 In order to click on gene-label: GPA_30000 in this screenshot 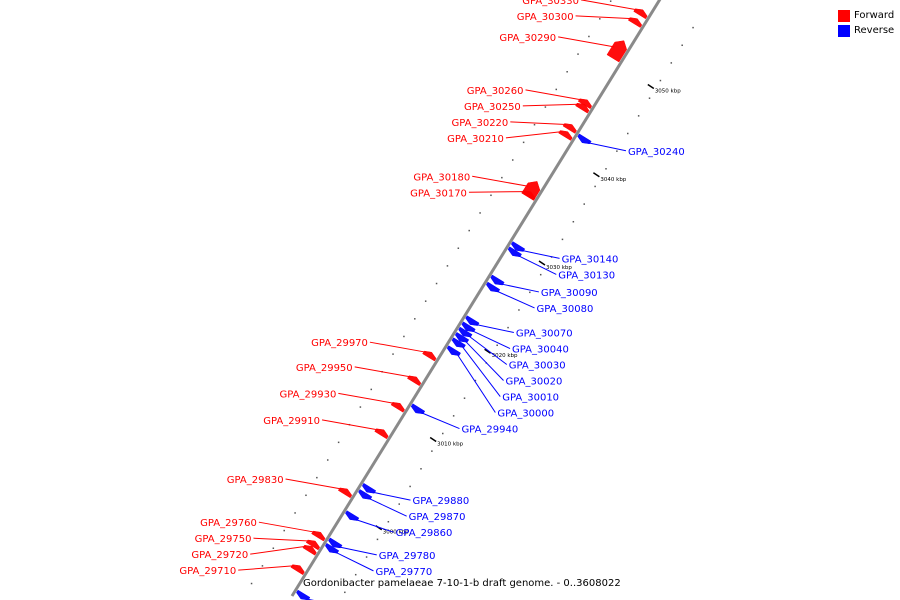, I will do `click(525, 414)`.